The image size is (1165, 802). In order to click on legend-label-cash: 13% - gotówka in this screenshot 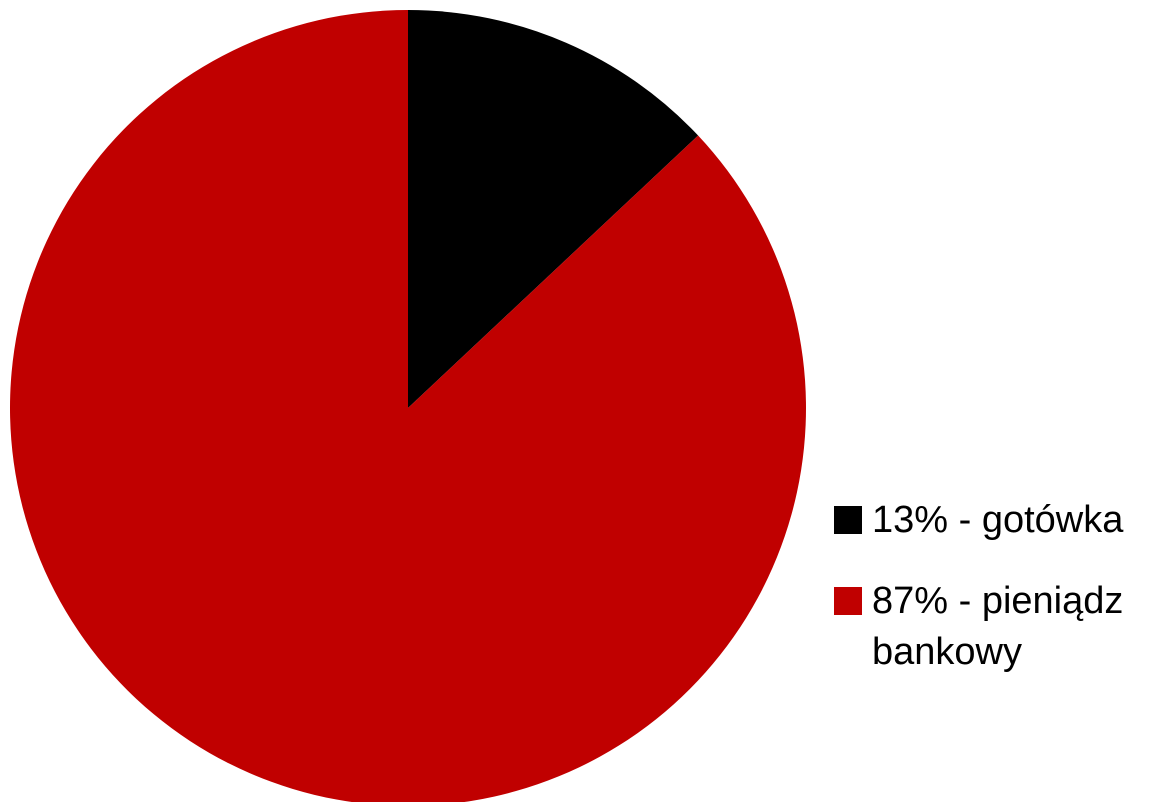, I will do `click(998, 520)`.